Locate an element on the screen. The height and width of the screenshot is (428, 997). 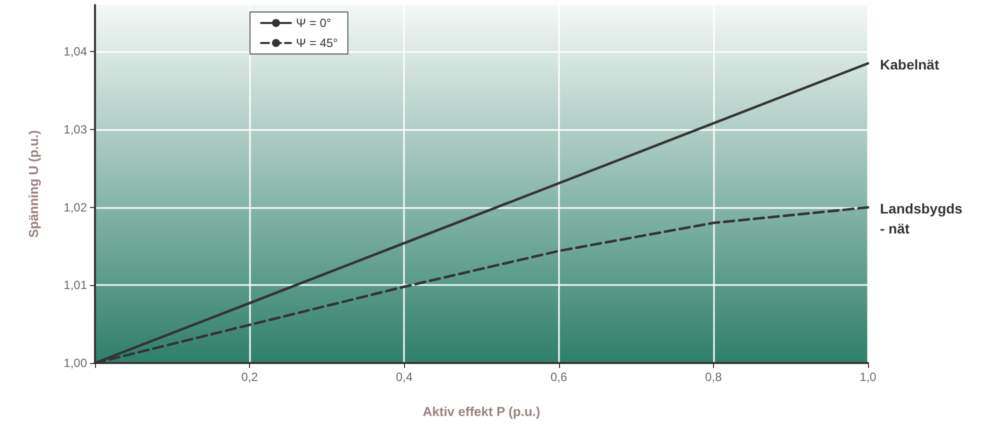
x-tick-label: 0,6 is located at coordinates (559, 377).